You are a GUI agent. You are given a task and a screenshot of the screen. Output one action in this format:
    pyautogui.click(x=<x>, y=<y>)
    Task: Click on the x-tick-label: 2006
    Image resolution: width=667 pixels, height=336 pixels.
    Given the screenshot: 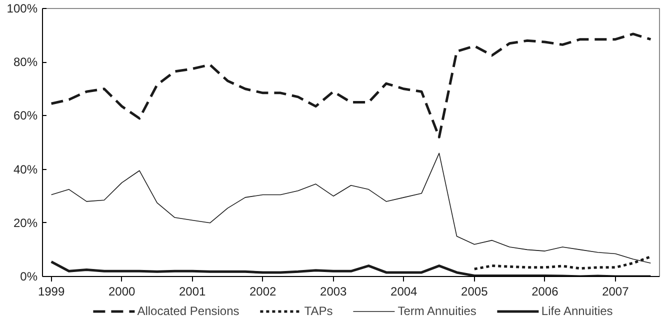 What is the action you would take?
    pyautogui.click(x=545, y=291)
    